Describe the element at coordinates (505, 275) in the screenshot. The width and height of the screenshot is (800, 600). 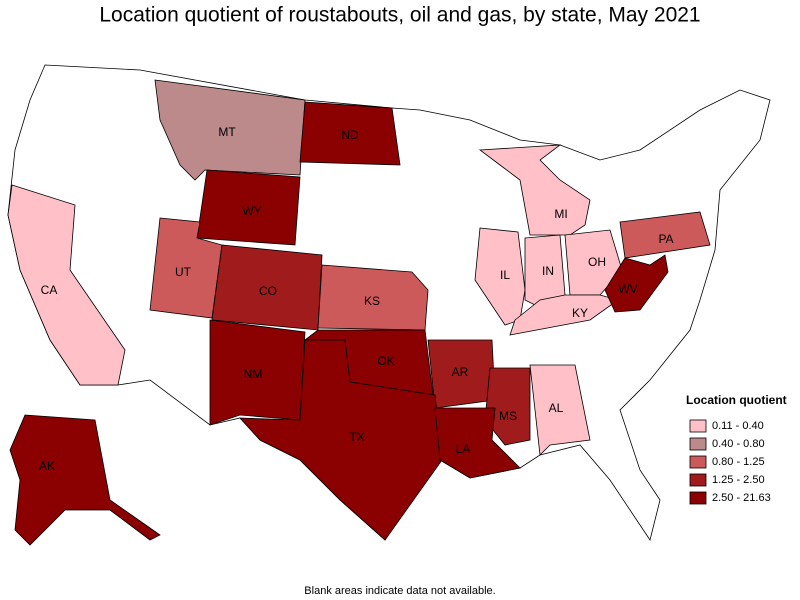
I see `state-label: IL` at that location.